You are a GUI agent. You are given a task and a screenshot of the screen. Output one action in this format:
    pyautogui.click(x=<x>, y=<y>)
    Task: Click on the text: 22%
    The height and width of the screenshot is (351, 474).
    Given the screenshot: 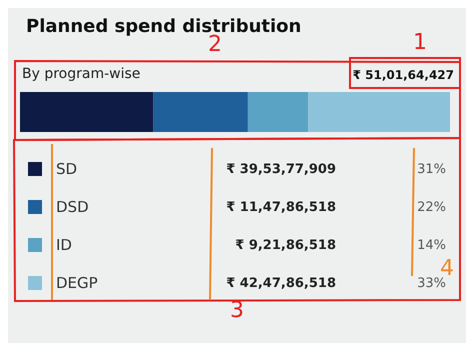 What is the action you would take?
    pyautogui.click(x=431, y=207)
    